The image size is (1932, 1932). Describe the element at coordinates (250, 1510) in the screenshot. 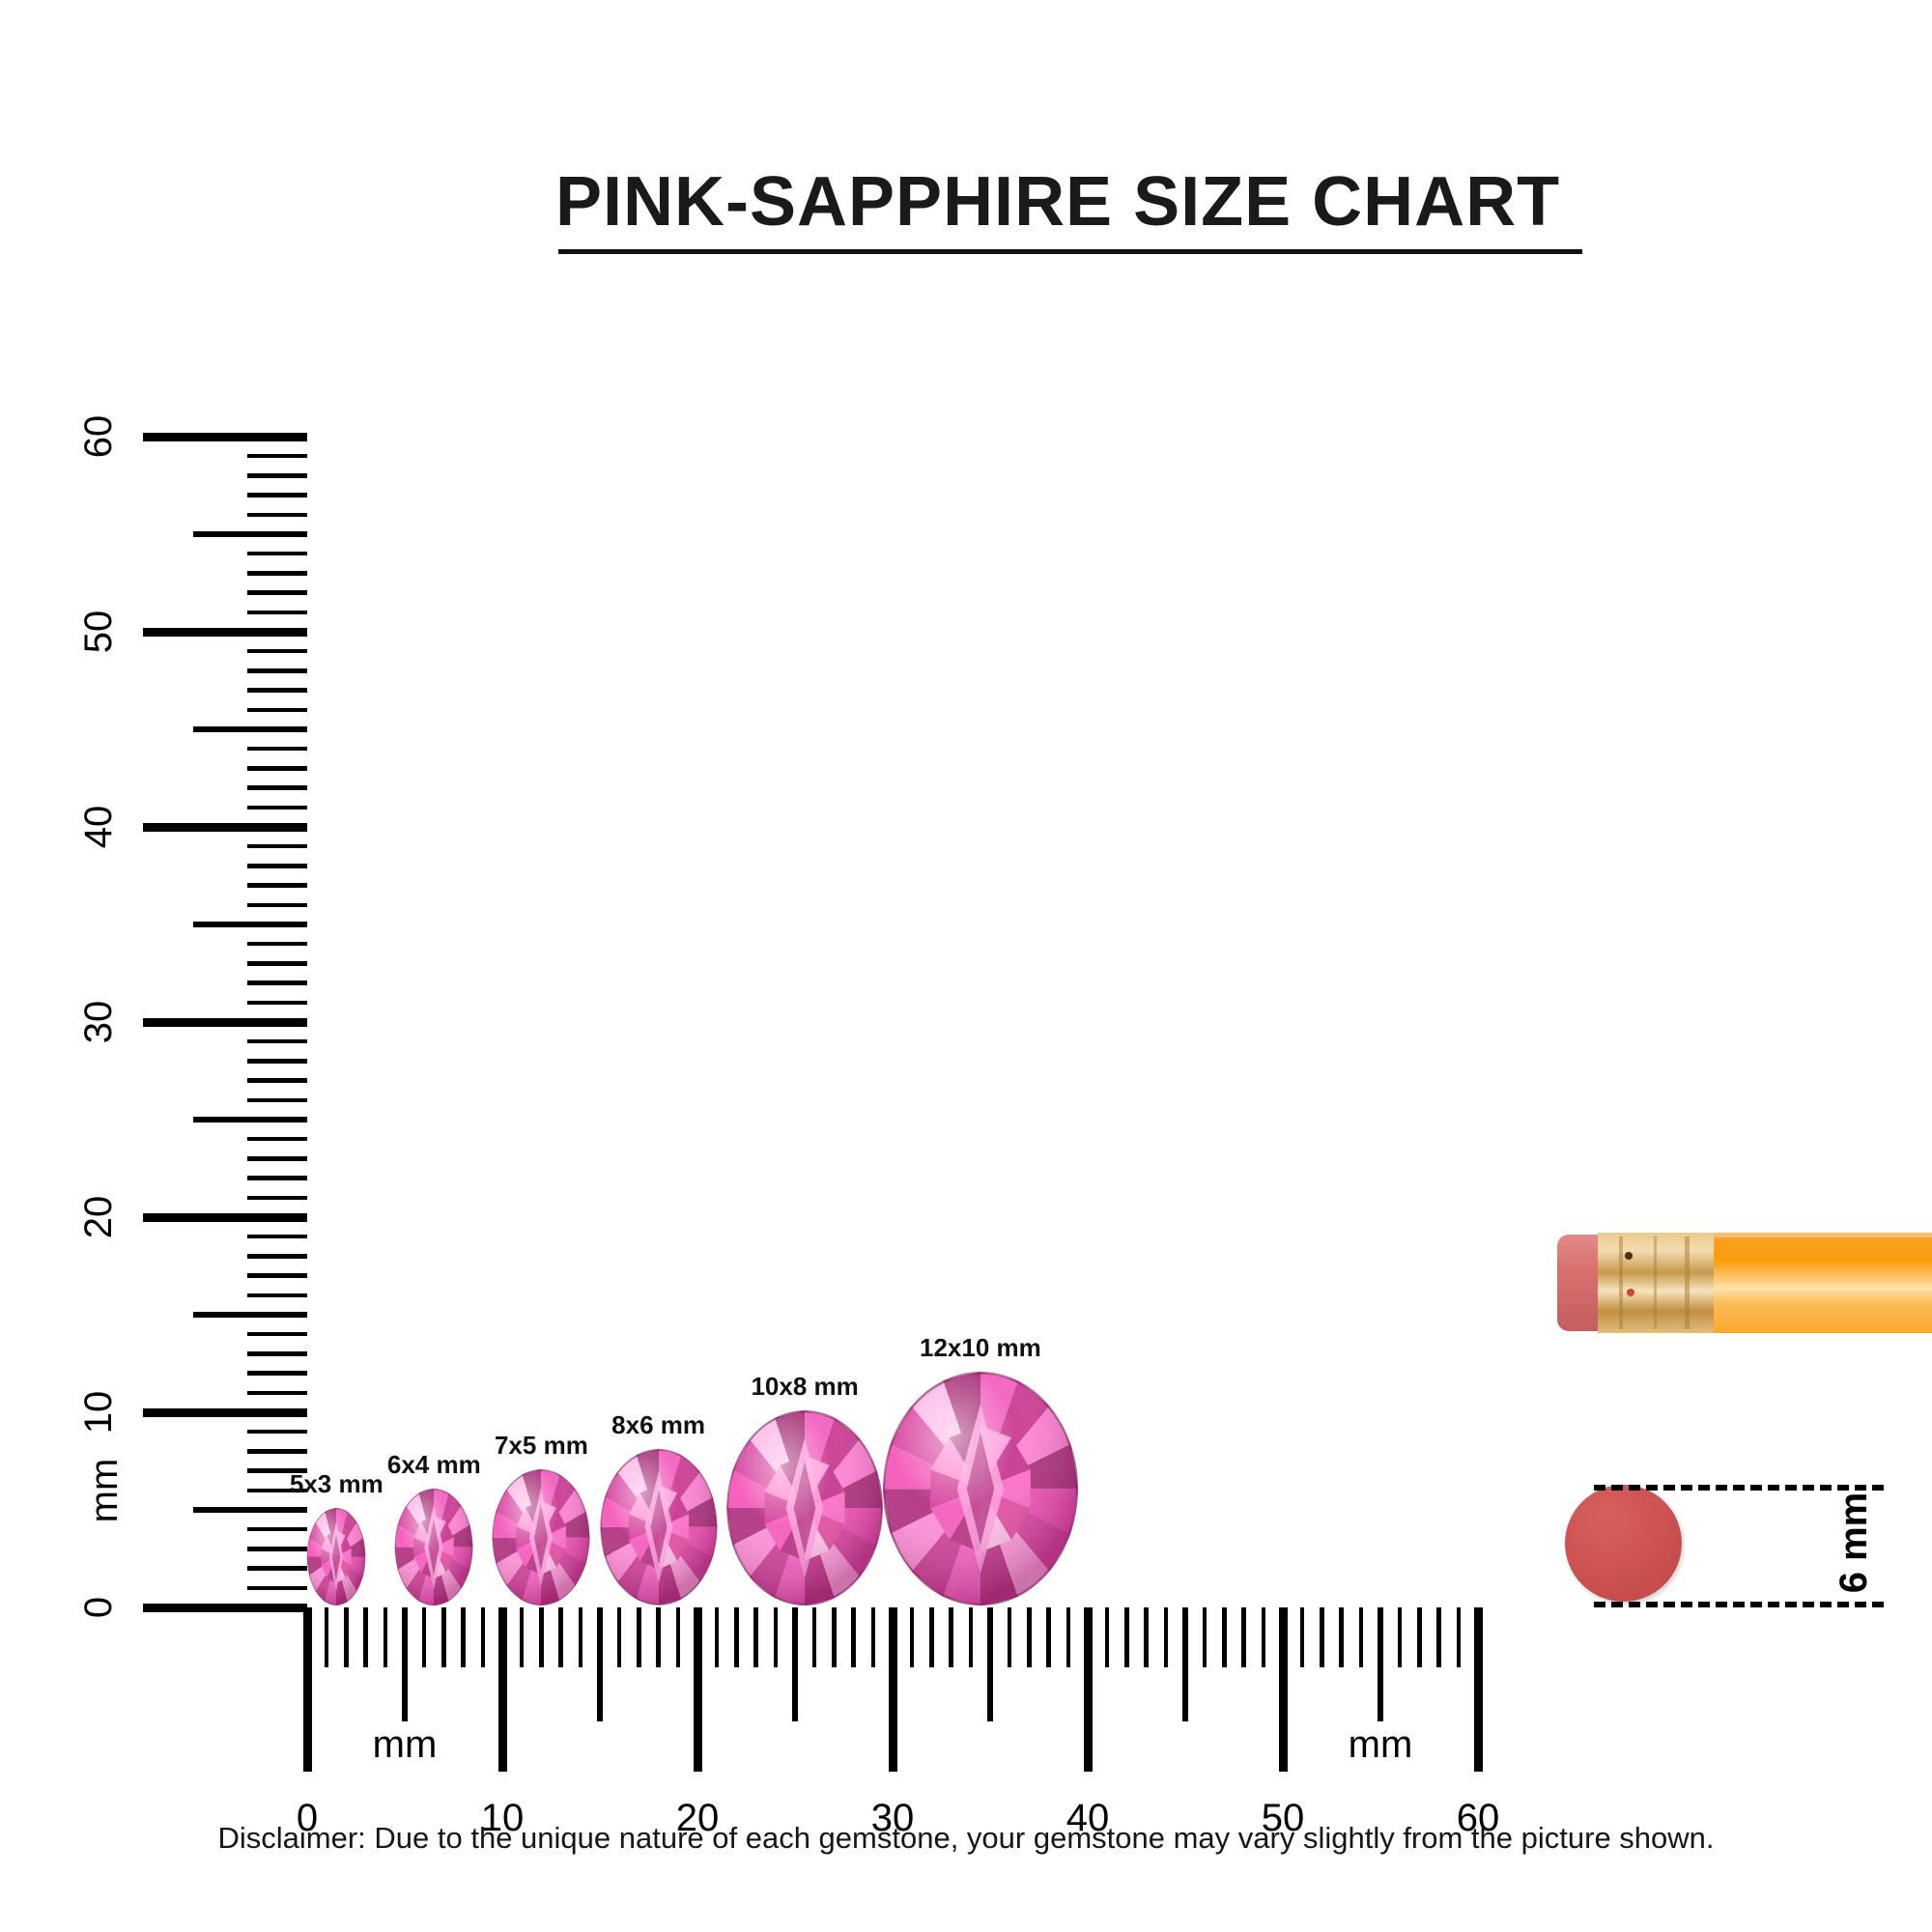

I see `vruler-medium-tick` at that location.